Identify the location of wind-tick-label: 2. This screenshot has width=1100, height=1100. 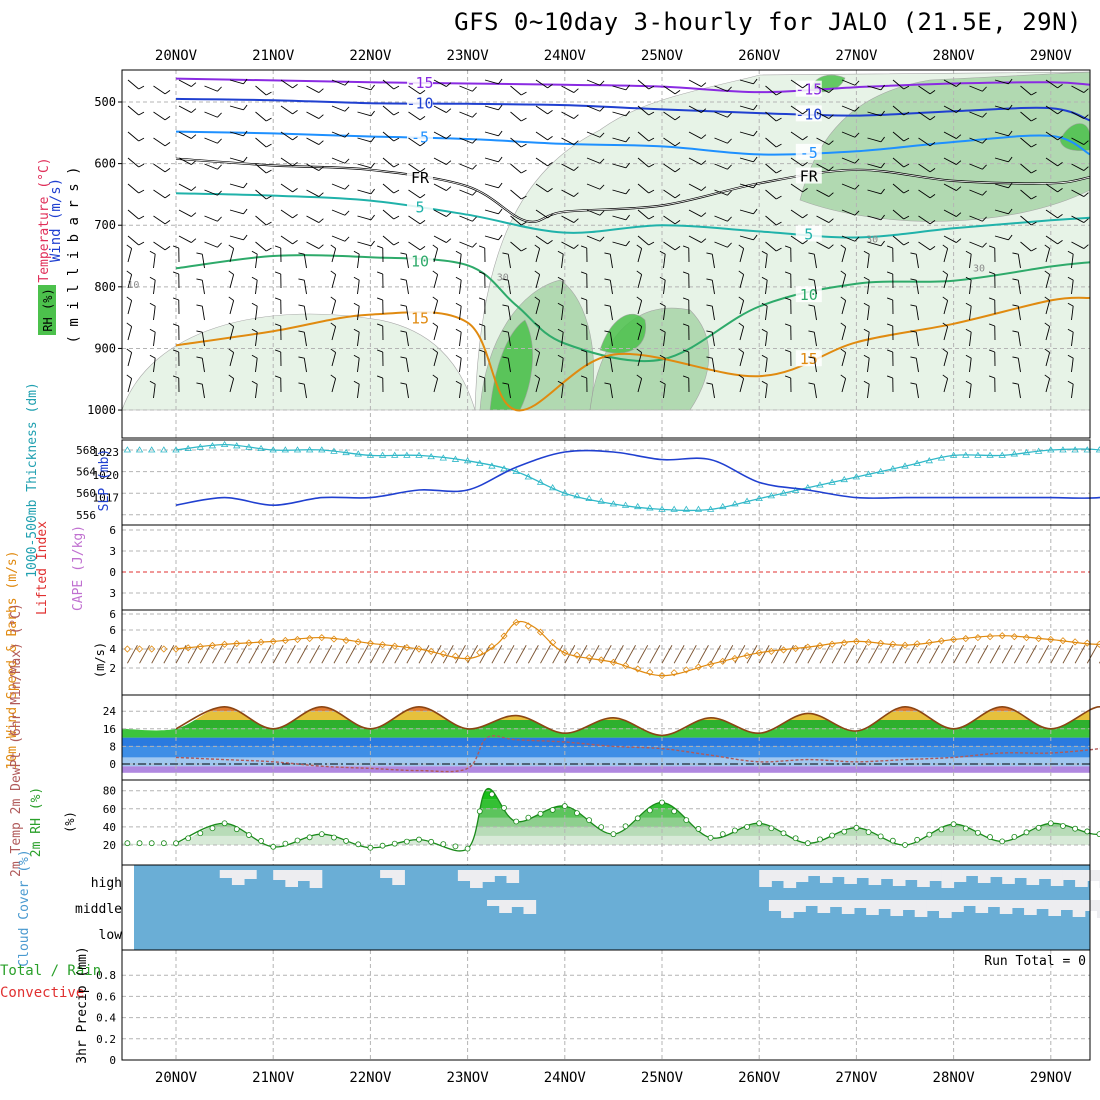
(112, 668).